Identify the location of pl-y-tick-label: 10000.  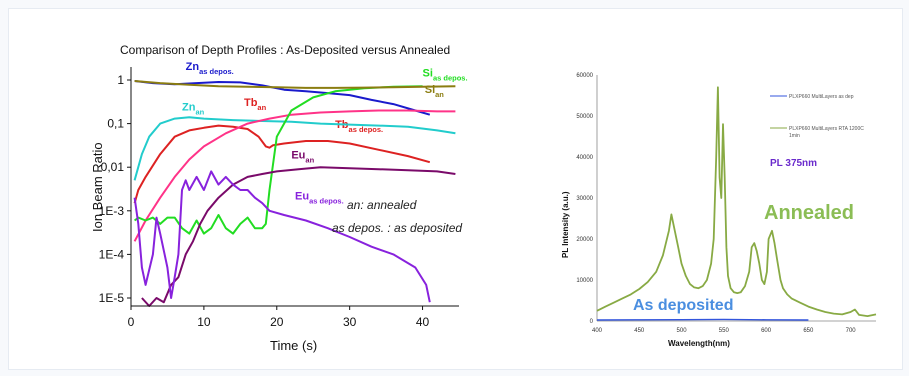
(584, 281).